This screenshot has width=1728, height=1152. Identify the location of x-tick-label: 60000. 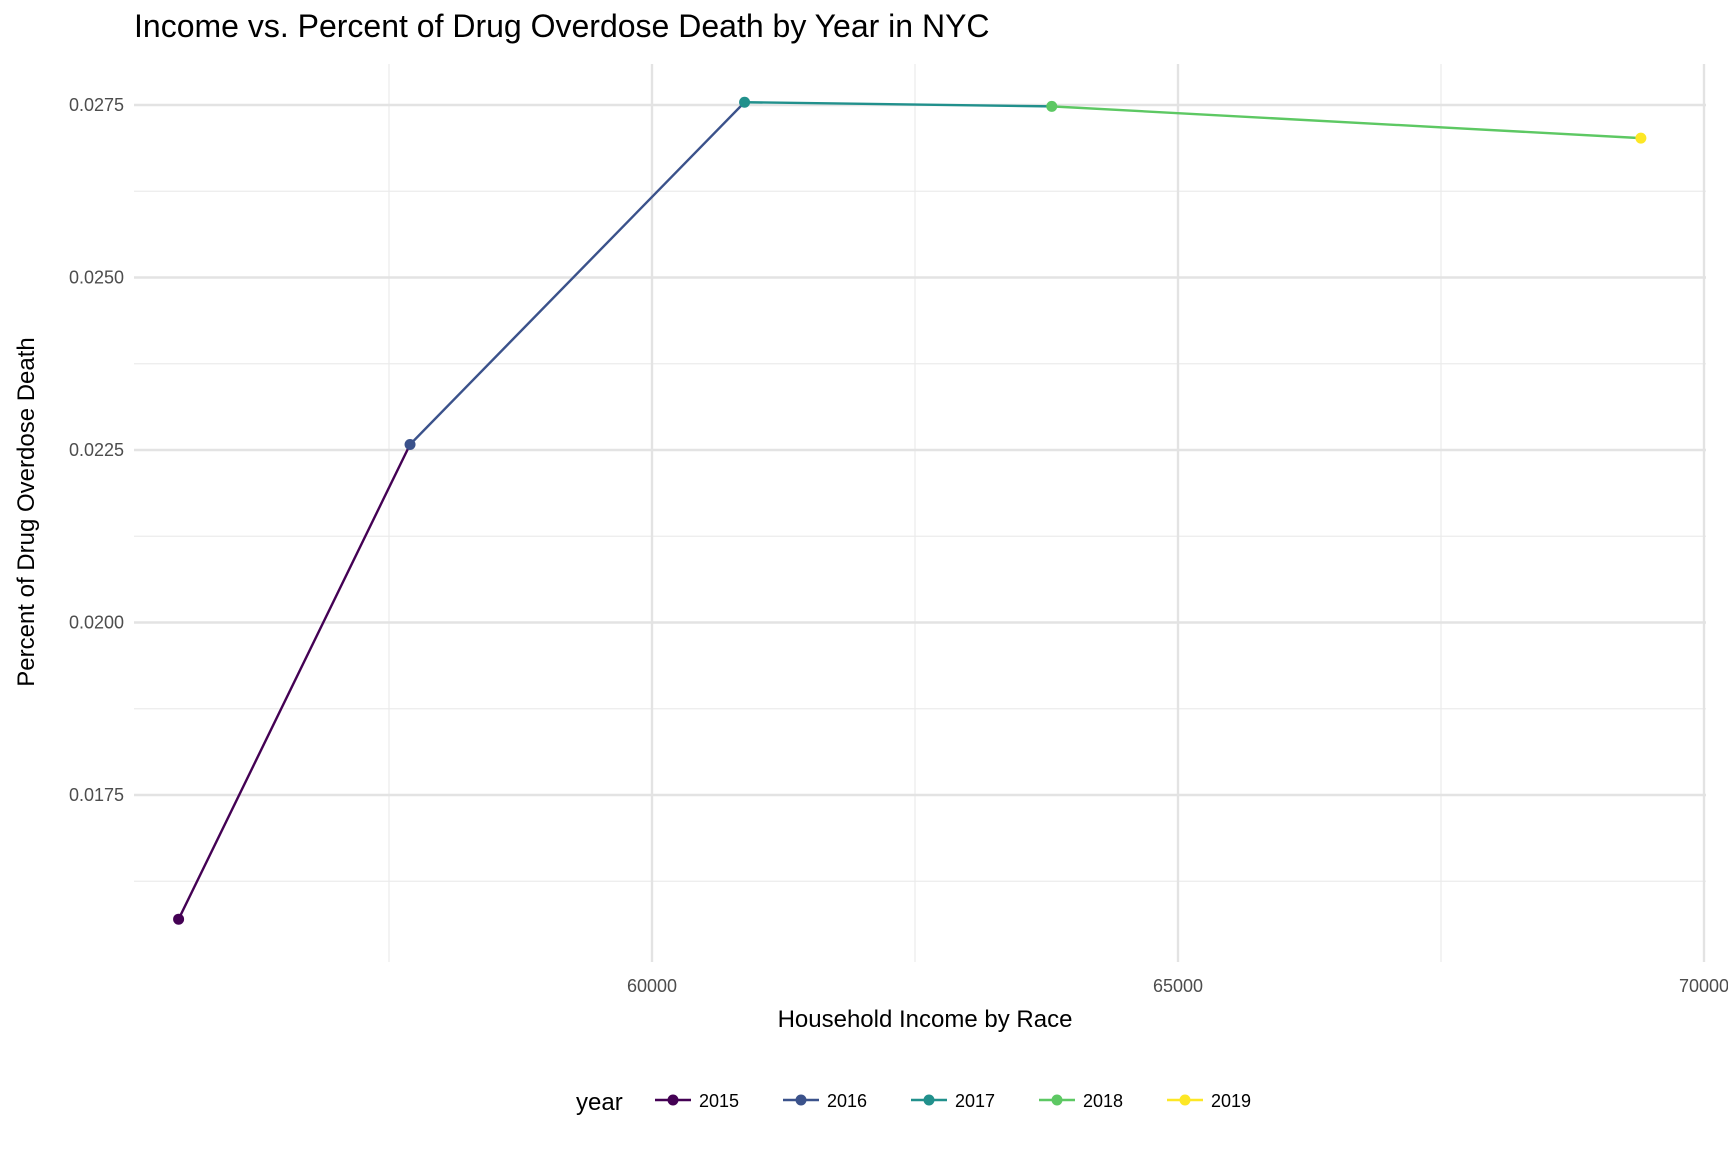
(652, 986).